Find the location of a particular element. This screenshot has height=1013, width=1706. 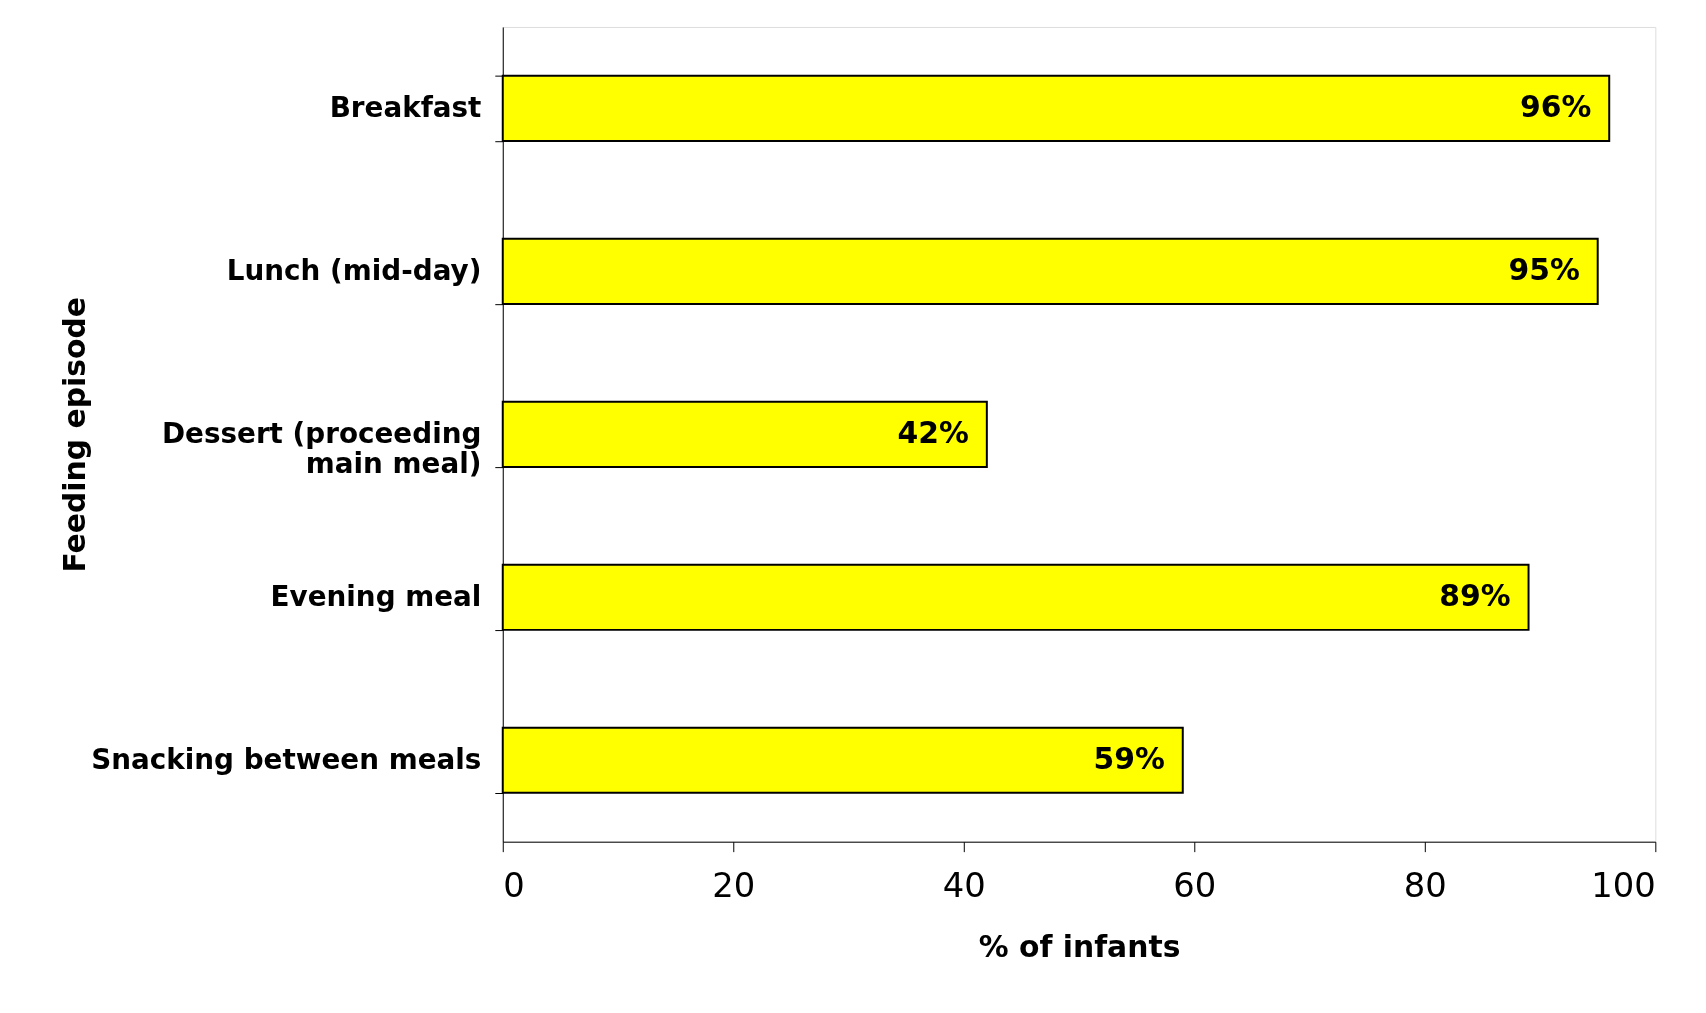

x-tick-label: 60 is located at coordinates (1195, 885).